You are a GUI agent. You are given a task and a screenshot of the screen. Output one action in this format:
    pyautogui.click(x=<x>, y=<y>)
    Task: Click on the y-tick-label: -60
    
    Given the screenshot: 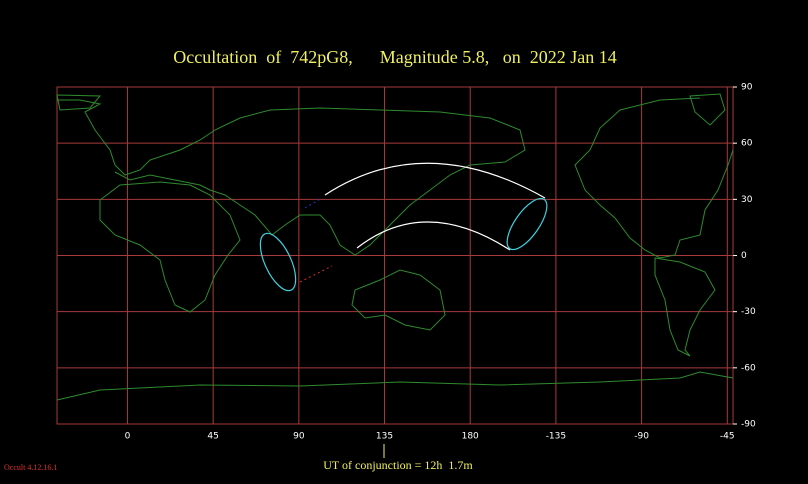 What is the action you would take?
    pyautogui.click(x=748, y=368)
    